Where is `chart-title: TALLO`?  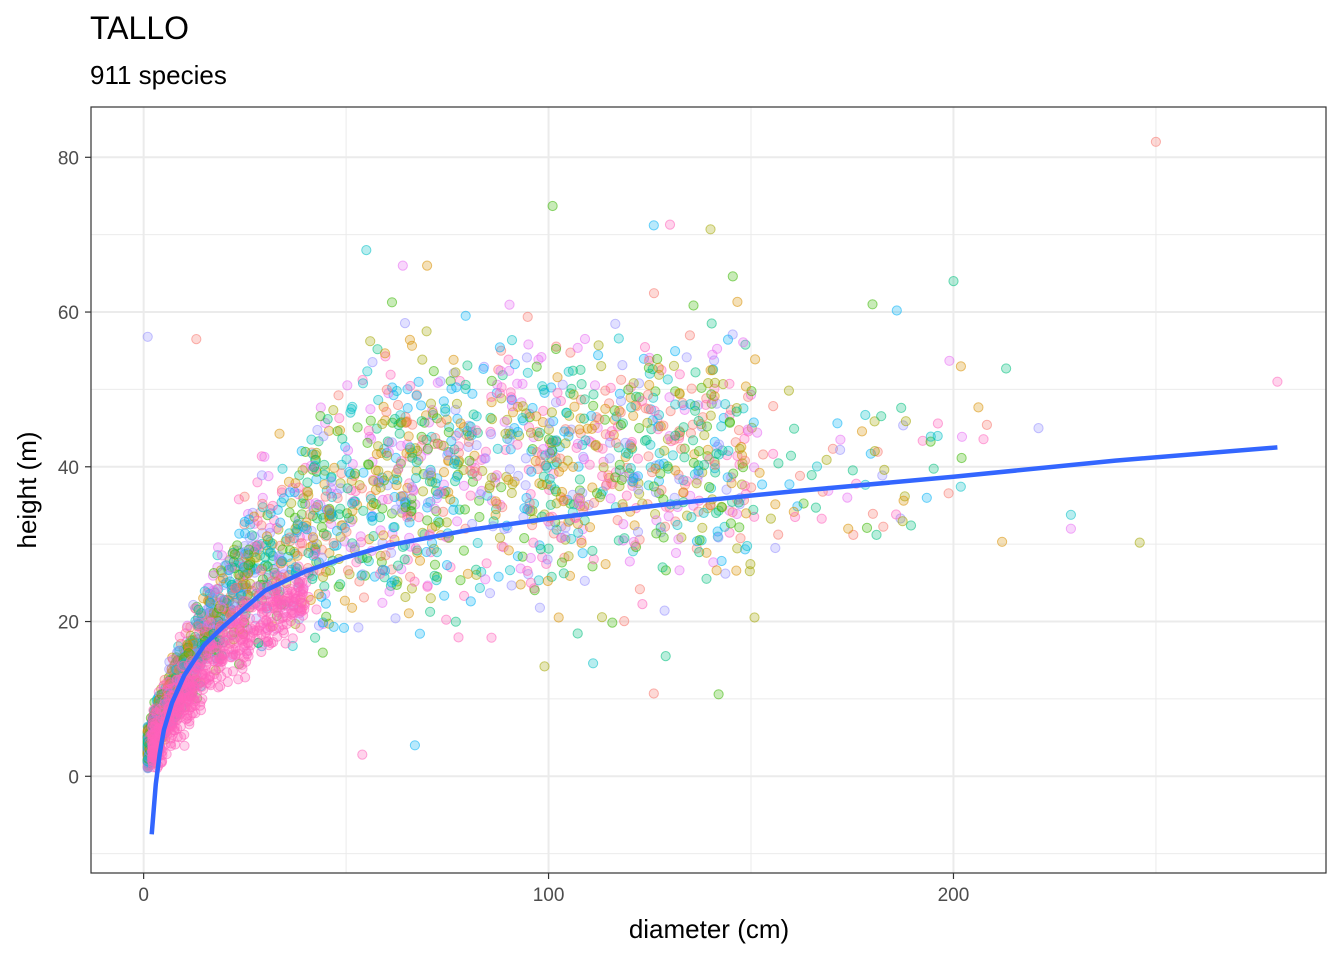 chart-title: TALLO is located at coordinates (139, 28).